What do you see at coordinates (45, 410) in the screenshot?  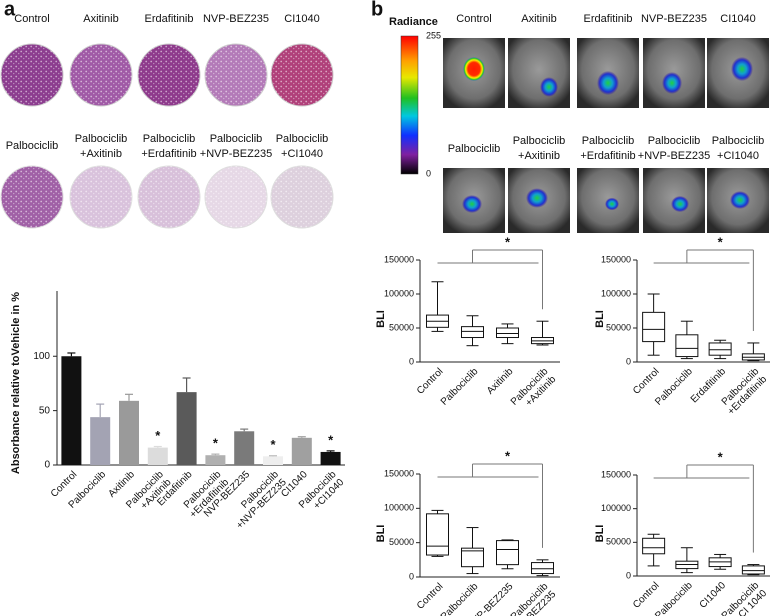 I see `y-tick-label: 50` at bounding box center [45, 410].